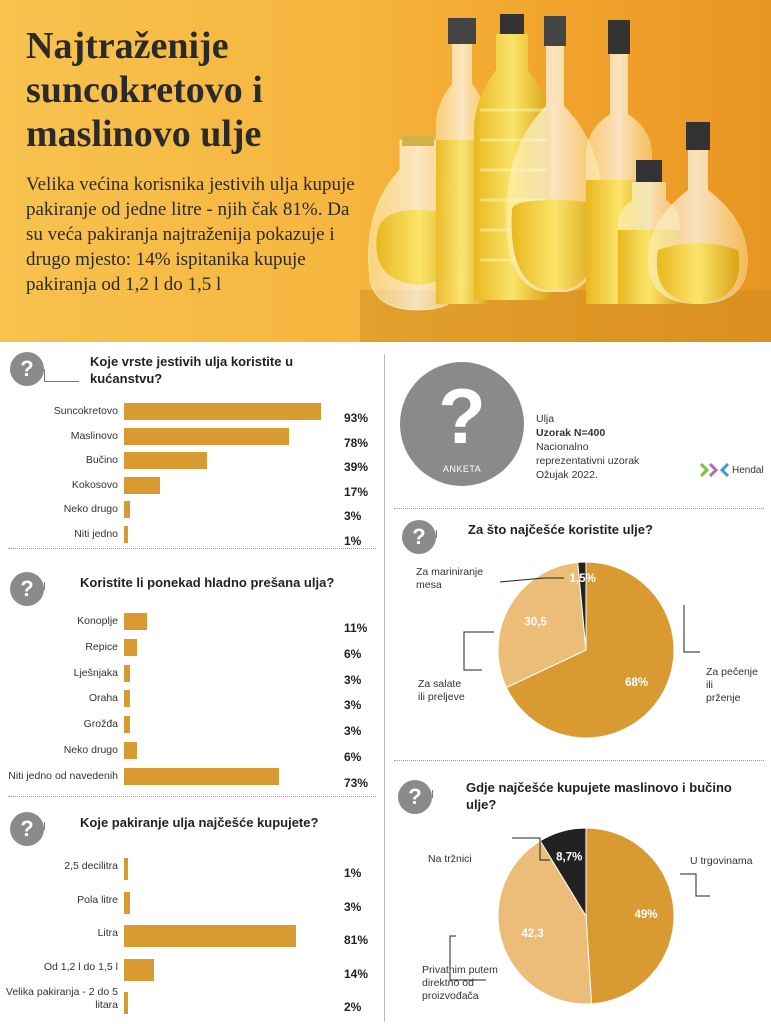 This screenshot has width=771, height=1024. Describe the element at coordinates (100, 724) in the screenshot. I see `bar-label: Grožđa` at that location.